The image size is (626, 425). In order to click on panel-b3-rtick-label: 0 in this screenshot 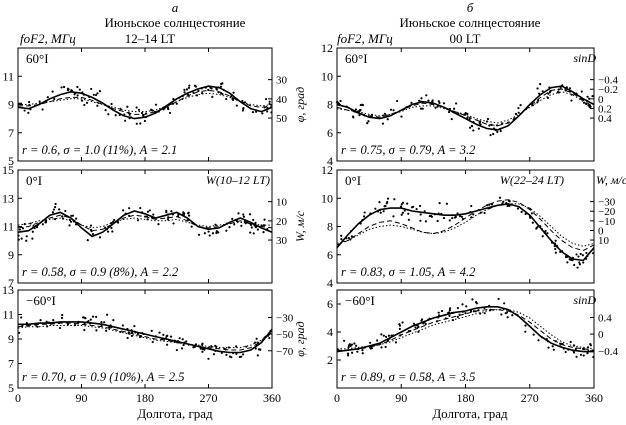, I will do `click(601, 335)`.